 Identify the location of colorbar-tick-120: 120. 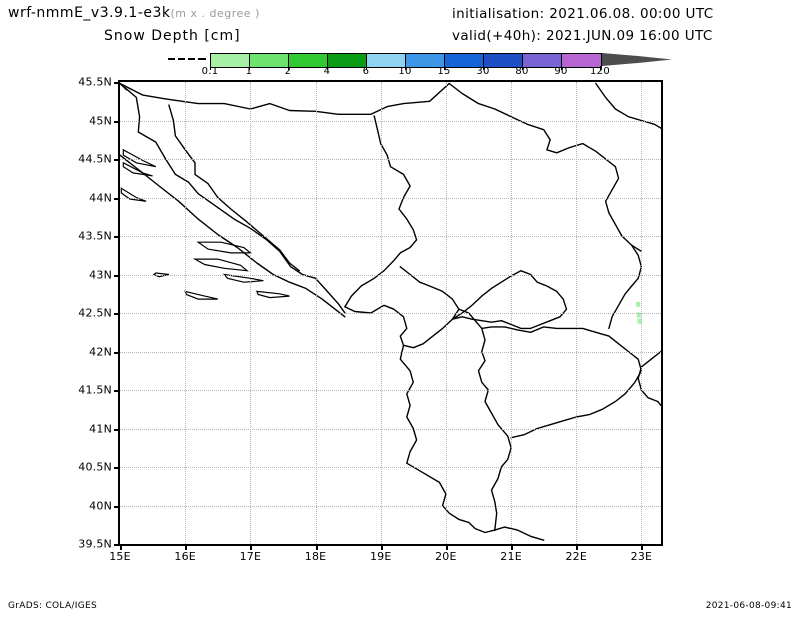
(600, 71).